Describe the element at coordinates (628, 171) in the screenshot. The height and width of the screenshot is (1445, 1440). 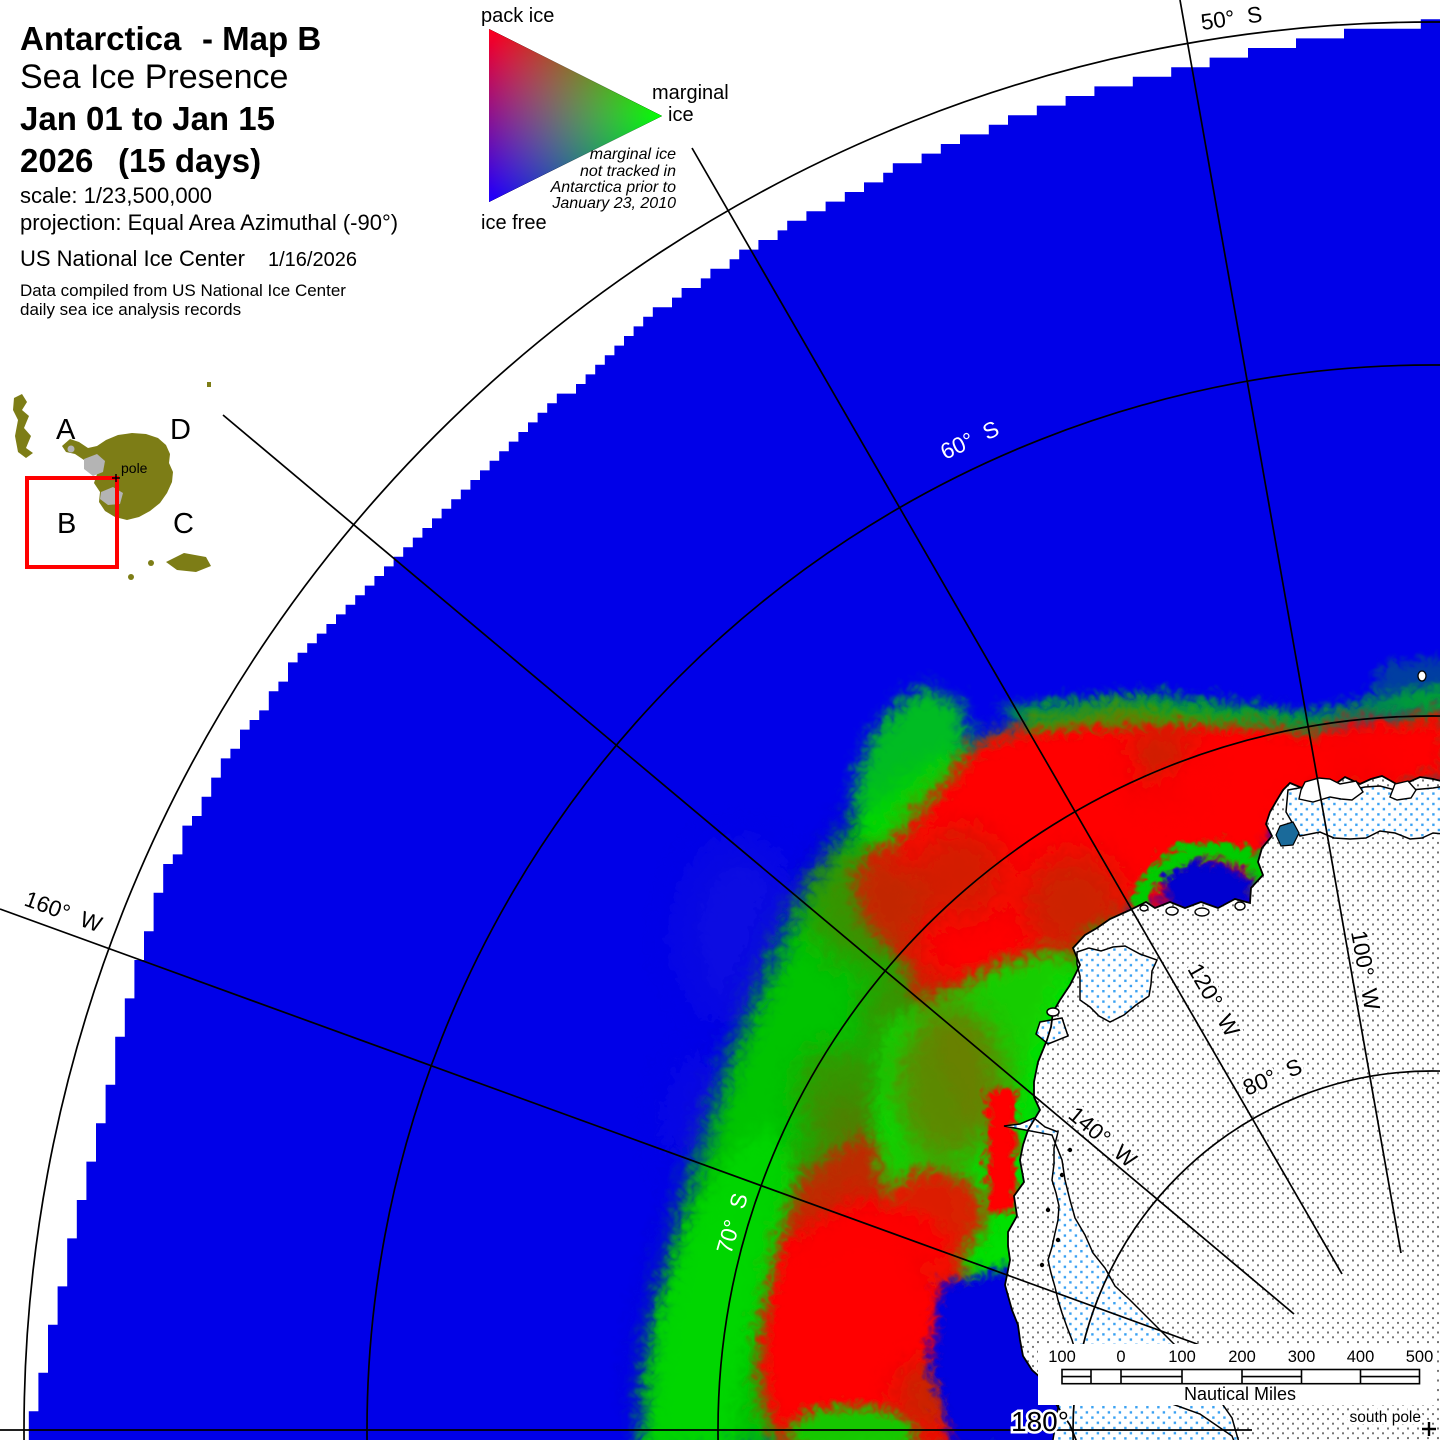
I see `svg-text: not tracked in` at that location.